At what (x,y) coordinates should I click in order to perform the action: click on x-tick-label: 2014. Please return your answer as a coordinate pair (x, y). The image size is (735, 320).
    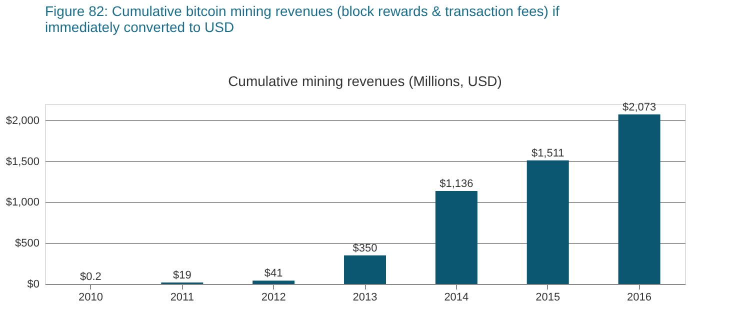
    Looking at the image, I should click on (456, 298).